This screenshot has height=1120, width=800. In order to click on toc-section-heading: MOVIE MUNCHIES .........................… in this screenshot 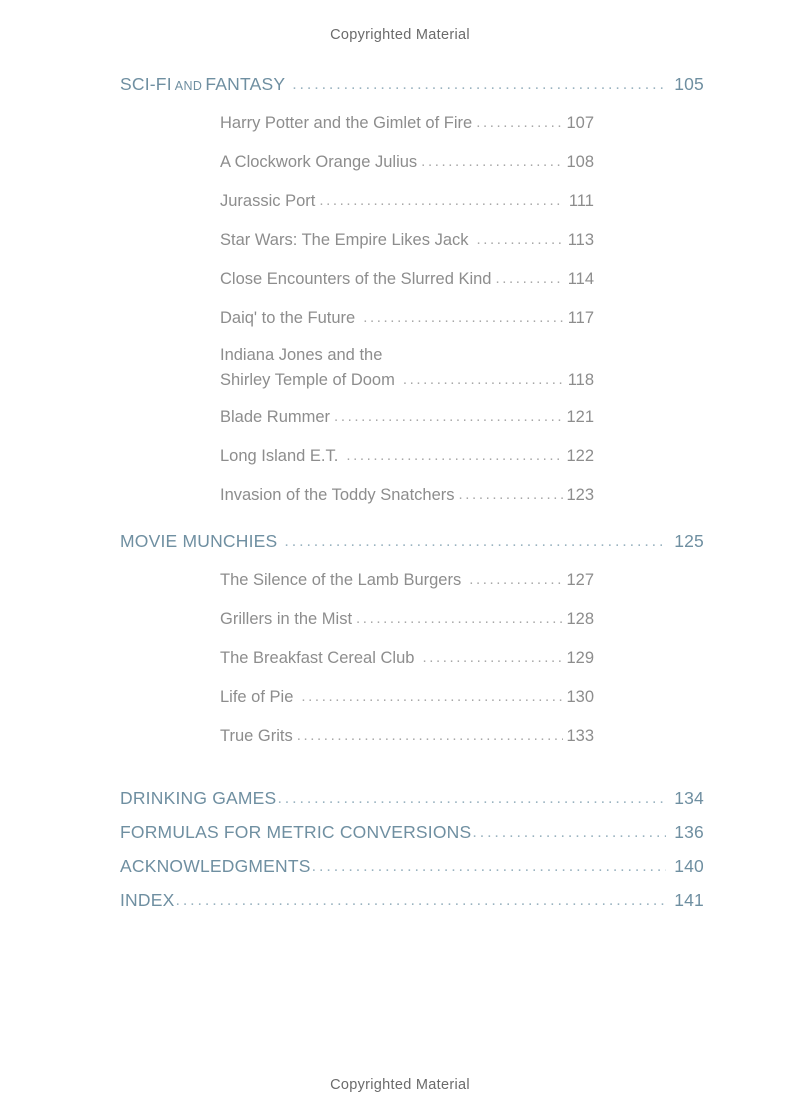, I will do `click(412, 541)`.